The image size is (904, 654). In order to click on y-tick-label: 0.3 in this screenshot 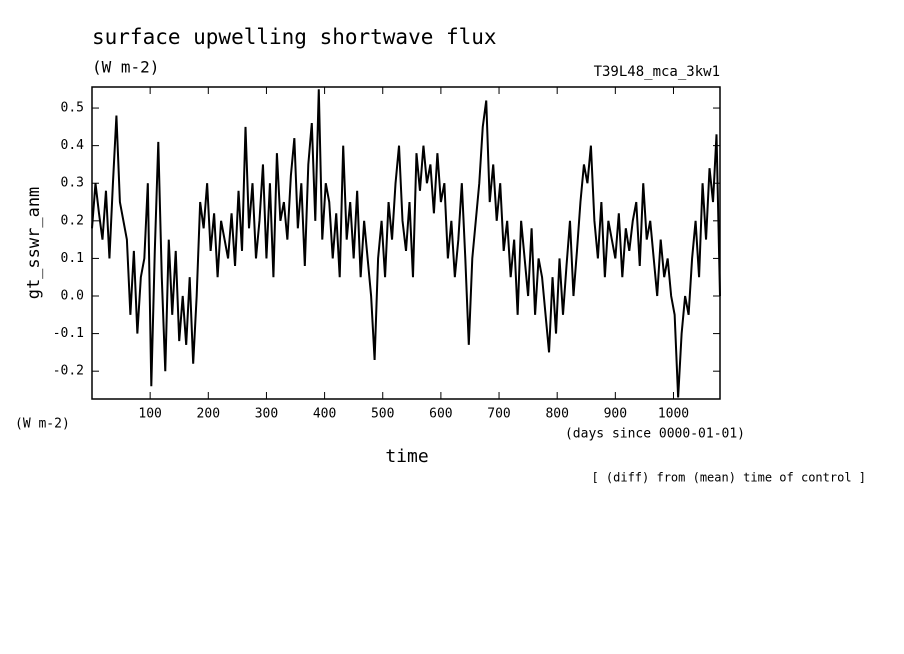, I will do `click(72, 183)`.